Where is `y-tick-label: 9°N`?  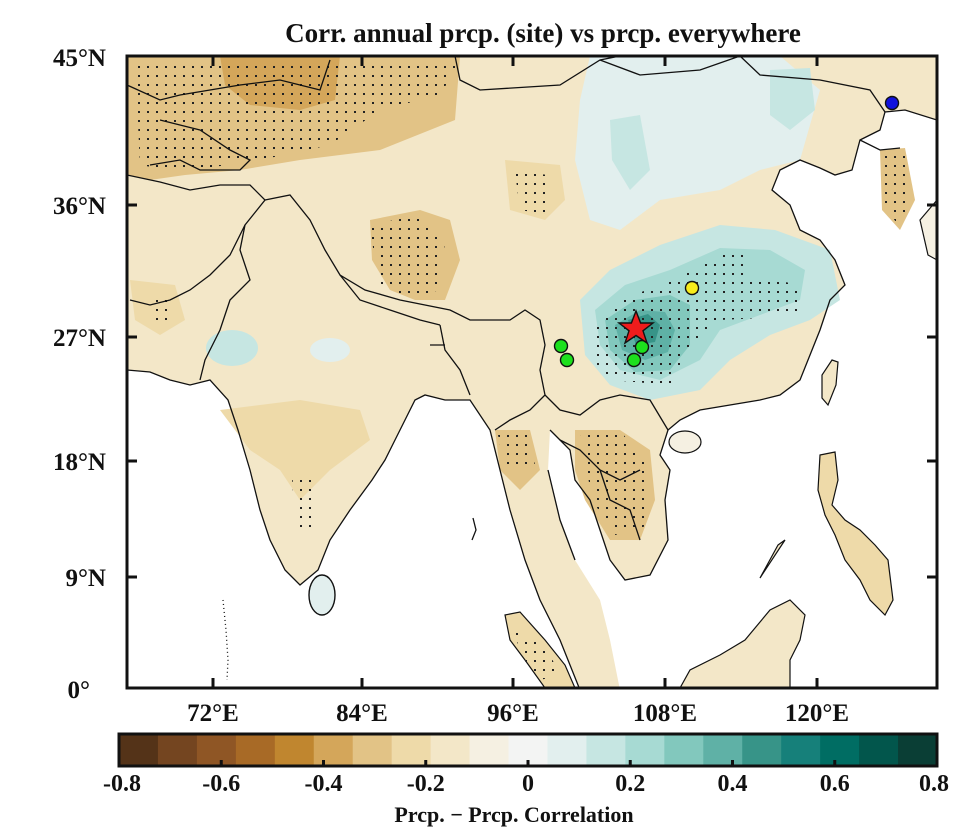
y-tick-label: 9°N is located at coordinates (85, 578).